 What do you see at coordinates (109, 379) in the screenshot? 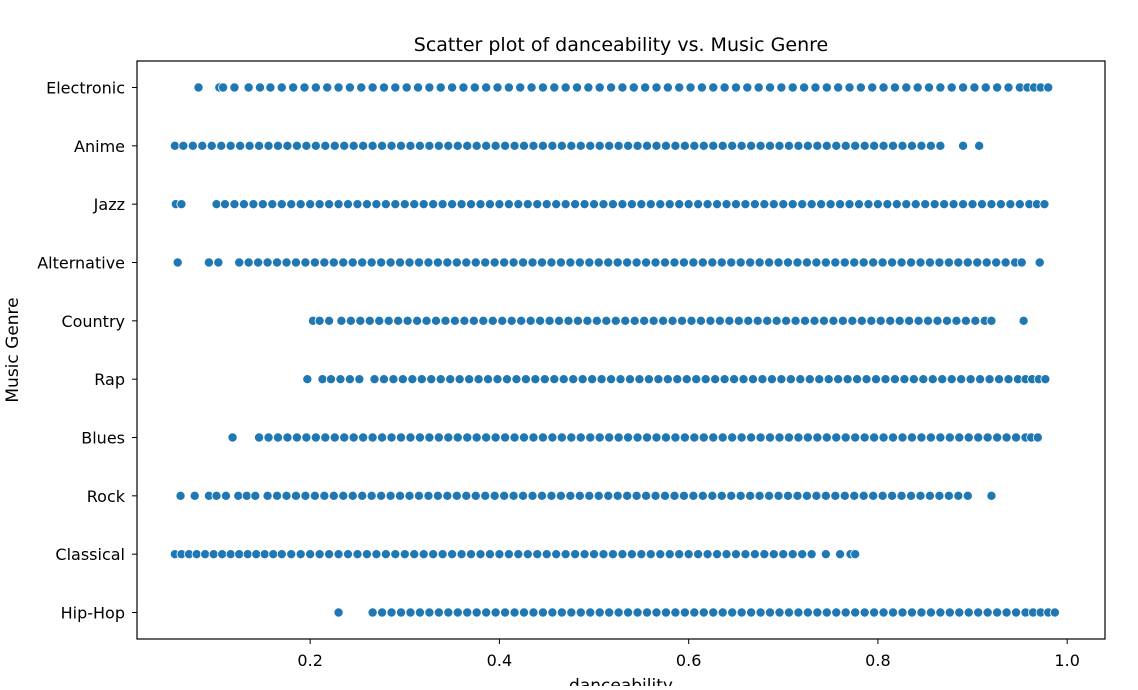
I see `y-tick-label: Rap` at bounding box center [109, 379].